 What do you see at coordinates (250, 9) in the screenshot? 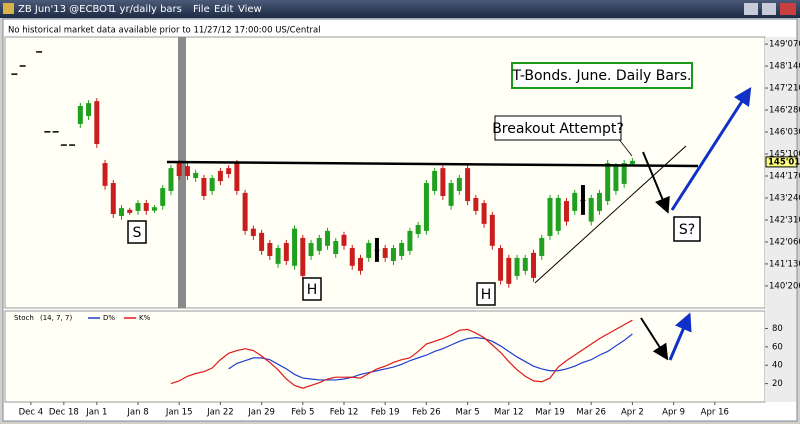
I see `menu: View` at bounding box center [250, 9].